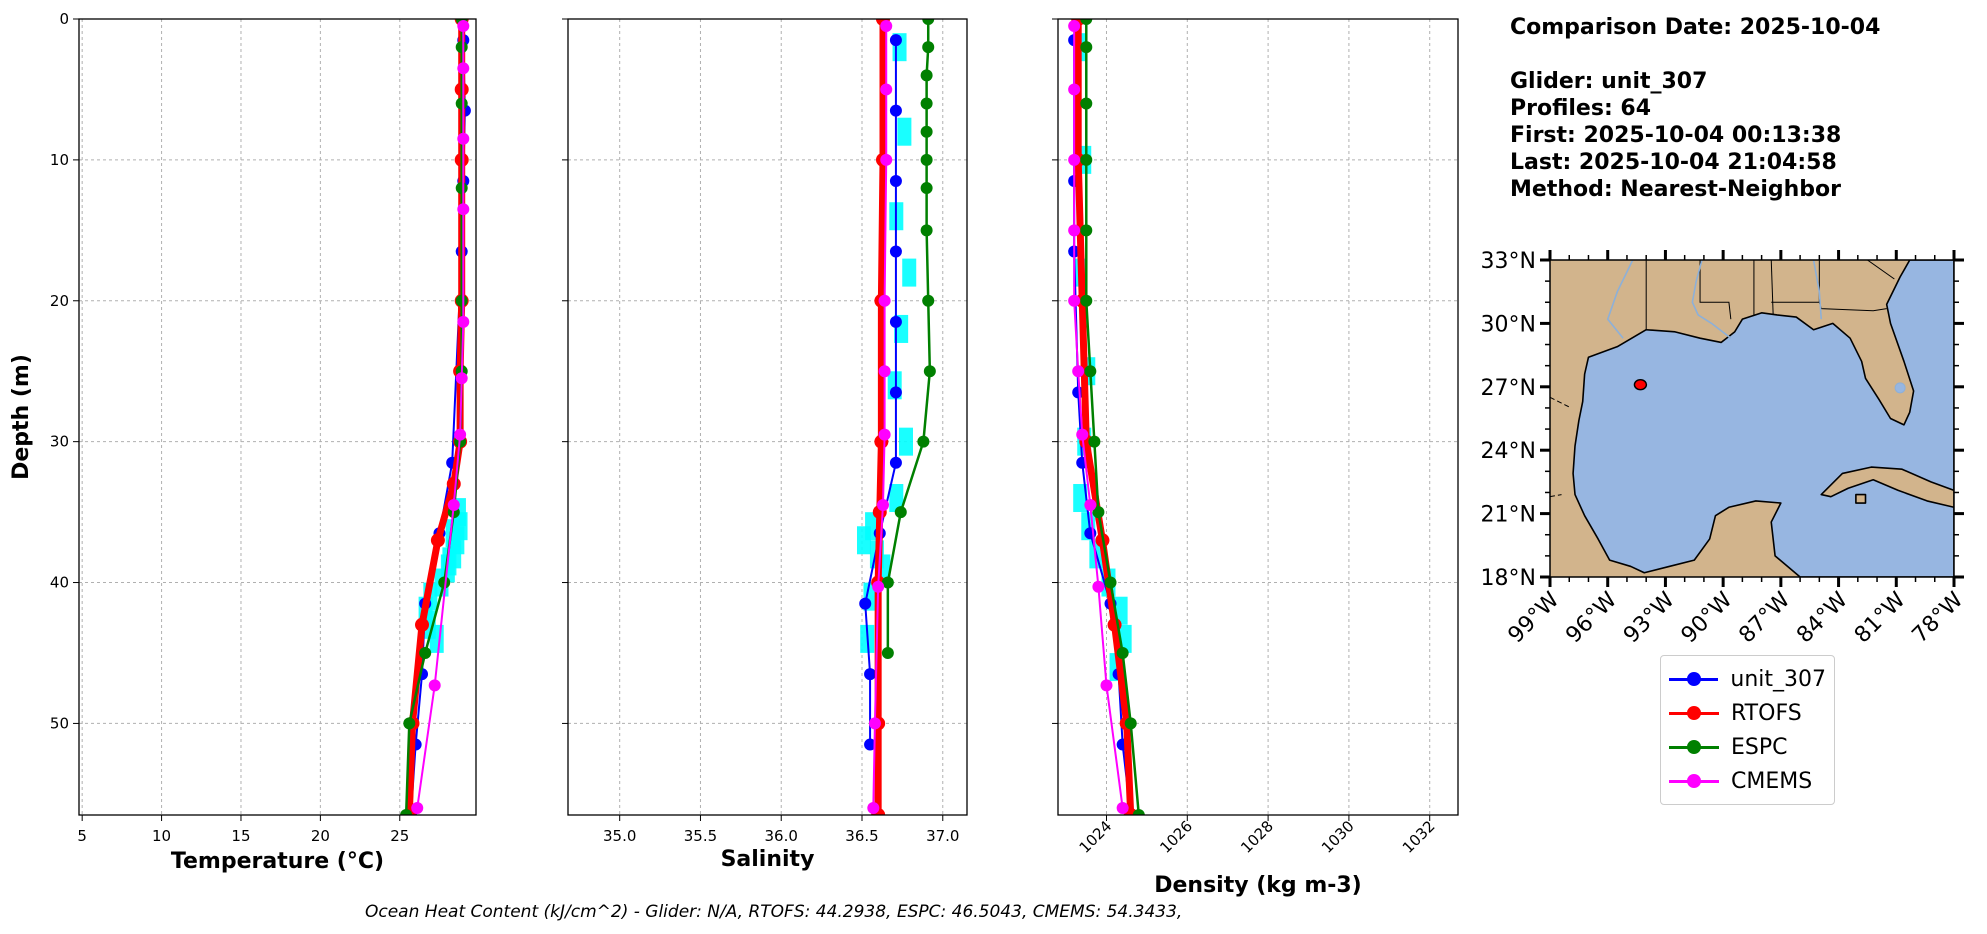  Describe the element at coordinates (64, 19) in the screenshot. I see `y-tick-label: 0` at that location.